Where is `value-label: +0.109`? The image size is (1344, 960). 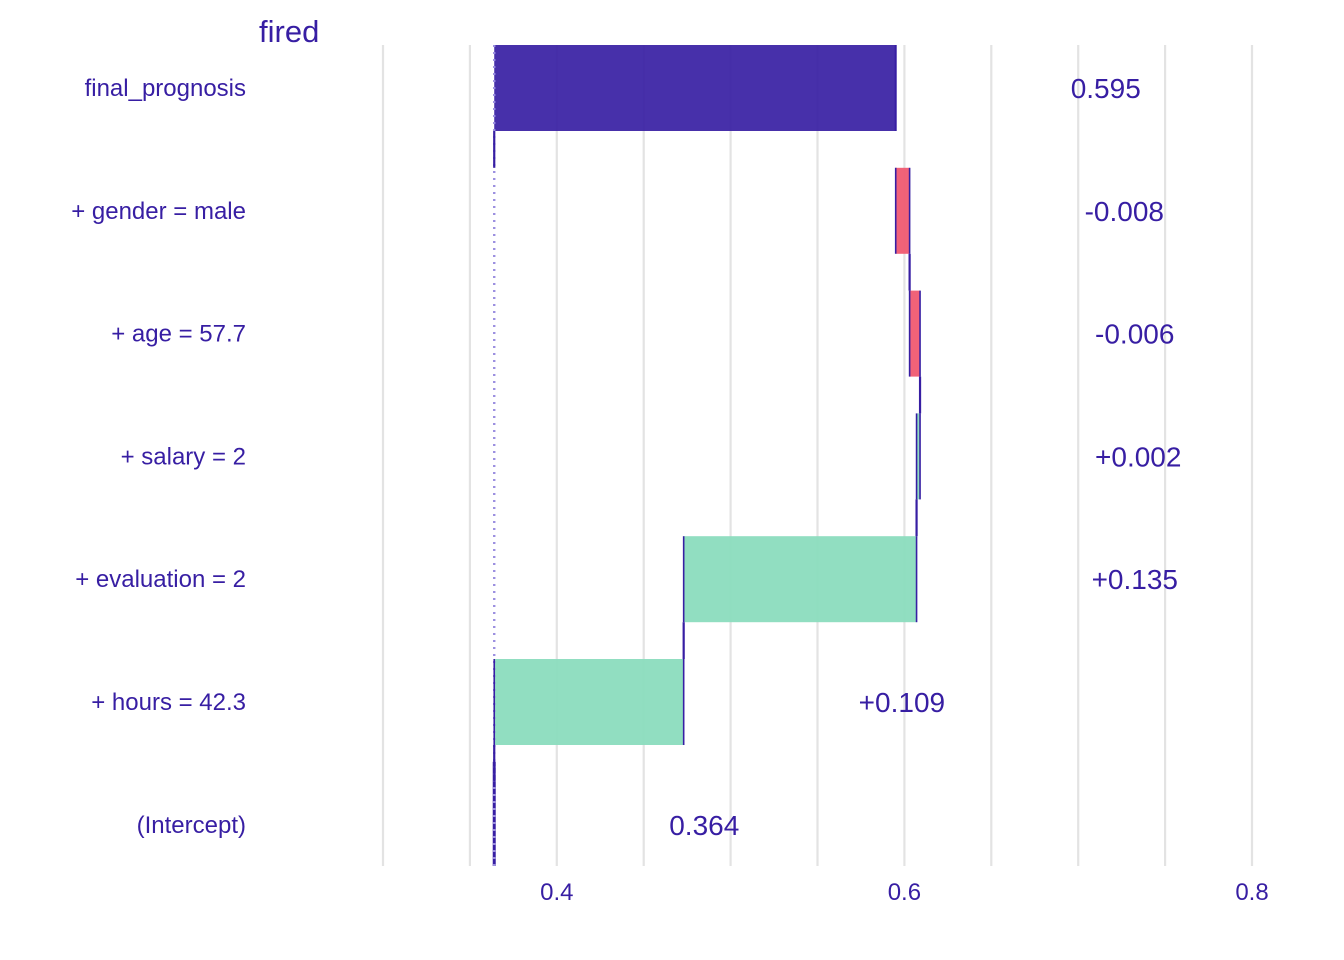
value-label: +0.109 is located at coordinates (902, 702).